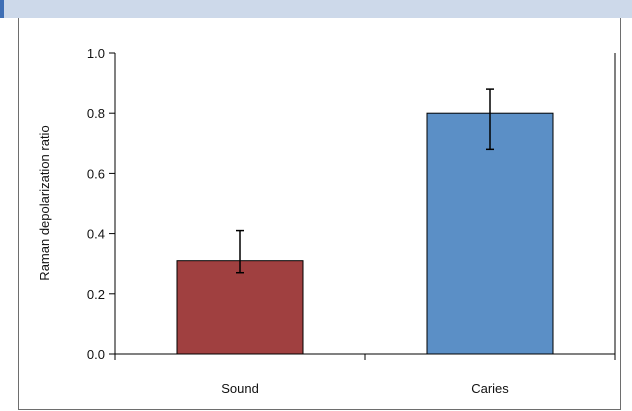 The width and height of the screenshot is (632, 411). What do you see at coordinates (96, 113) in the screenshot?
I see `y-tick-label: 0.8` at bounding box center [96, 113].